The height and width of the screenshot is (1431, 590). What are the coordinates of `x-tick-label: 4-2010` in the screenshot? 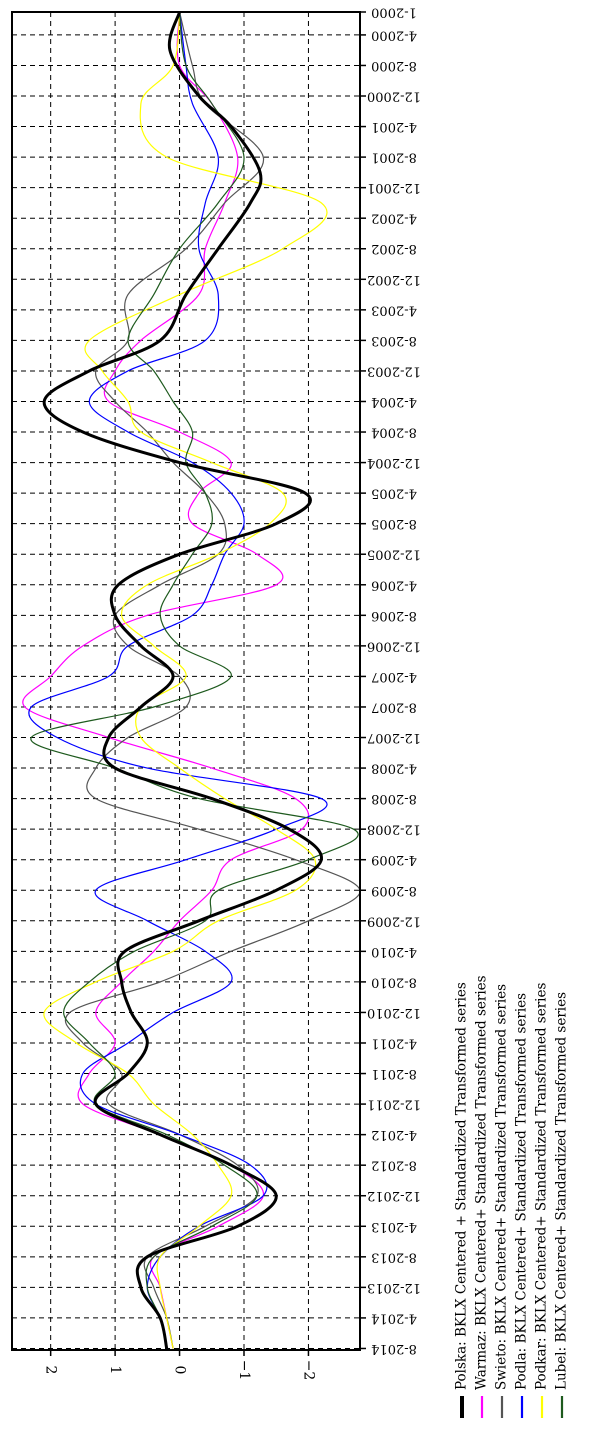 It's located at (394, 951).